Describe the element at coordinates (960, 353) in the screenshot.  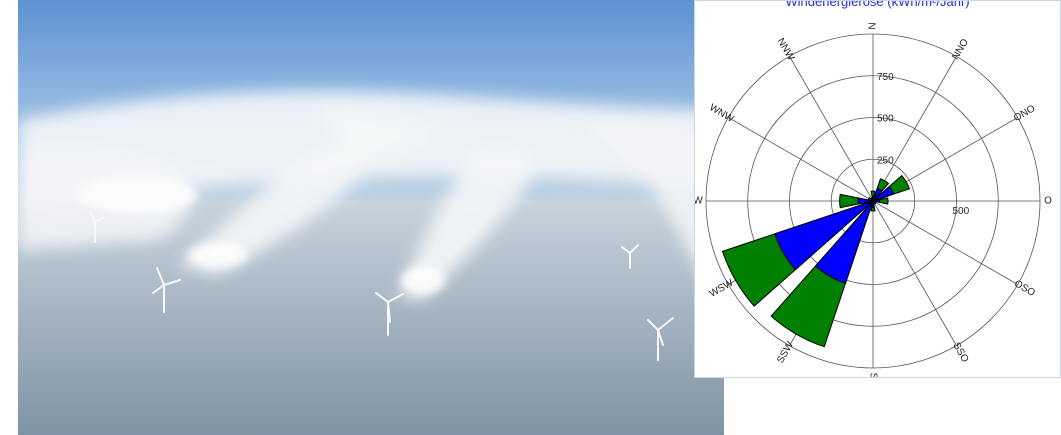
I see `direction-label-SSO: SSO` at that location.